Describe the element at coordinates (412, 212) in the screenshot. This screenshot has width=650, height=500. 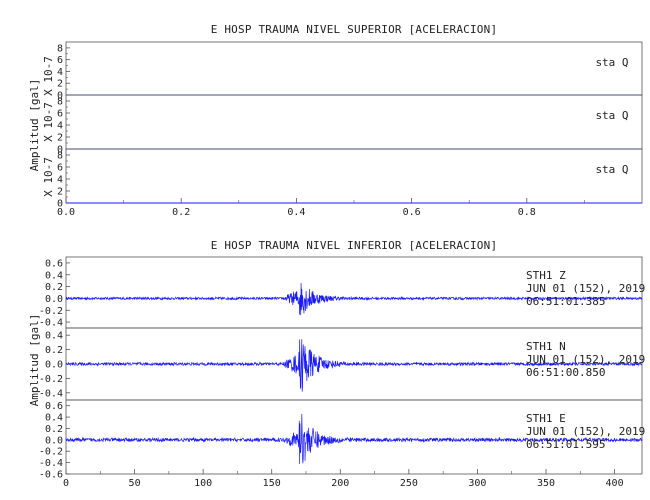
I see `x-tick-label: 0.6` at that location.